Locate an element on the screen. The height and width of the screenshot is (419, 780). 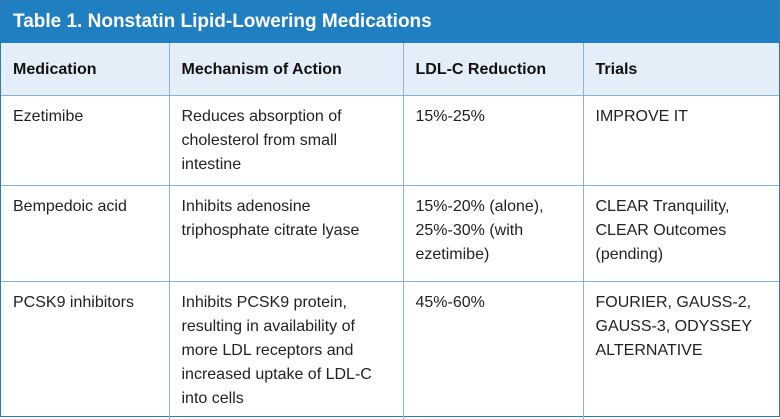
column-header-medication: Medication is located at coordinates (85, 69).